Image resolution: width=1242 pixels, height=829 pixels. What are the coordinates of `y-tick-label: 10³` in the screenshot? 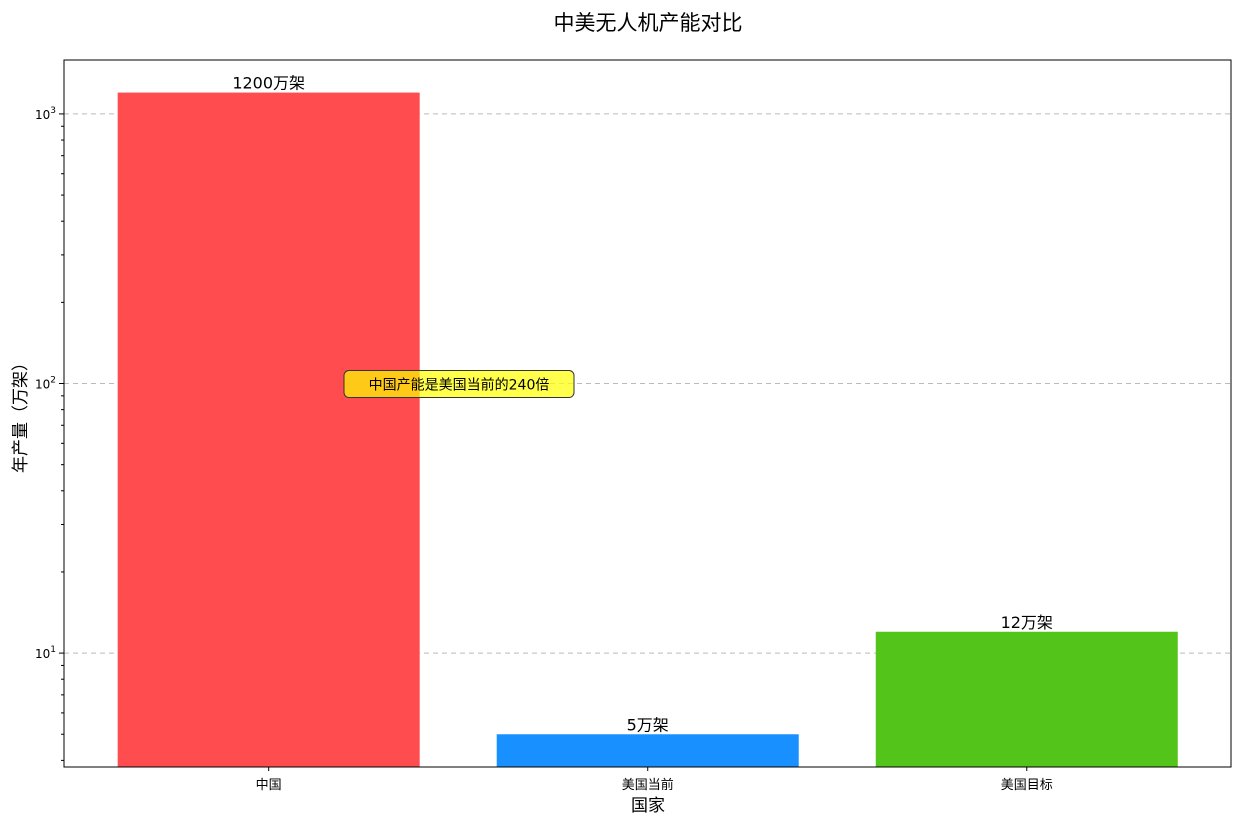 It's located at (45, 114).